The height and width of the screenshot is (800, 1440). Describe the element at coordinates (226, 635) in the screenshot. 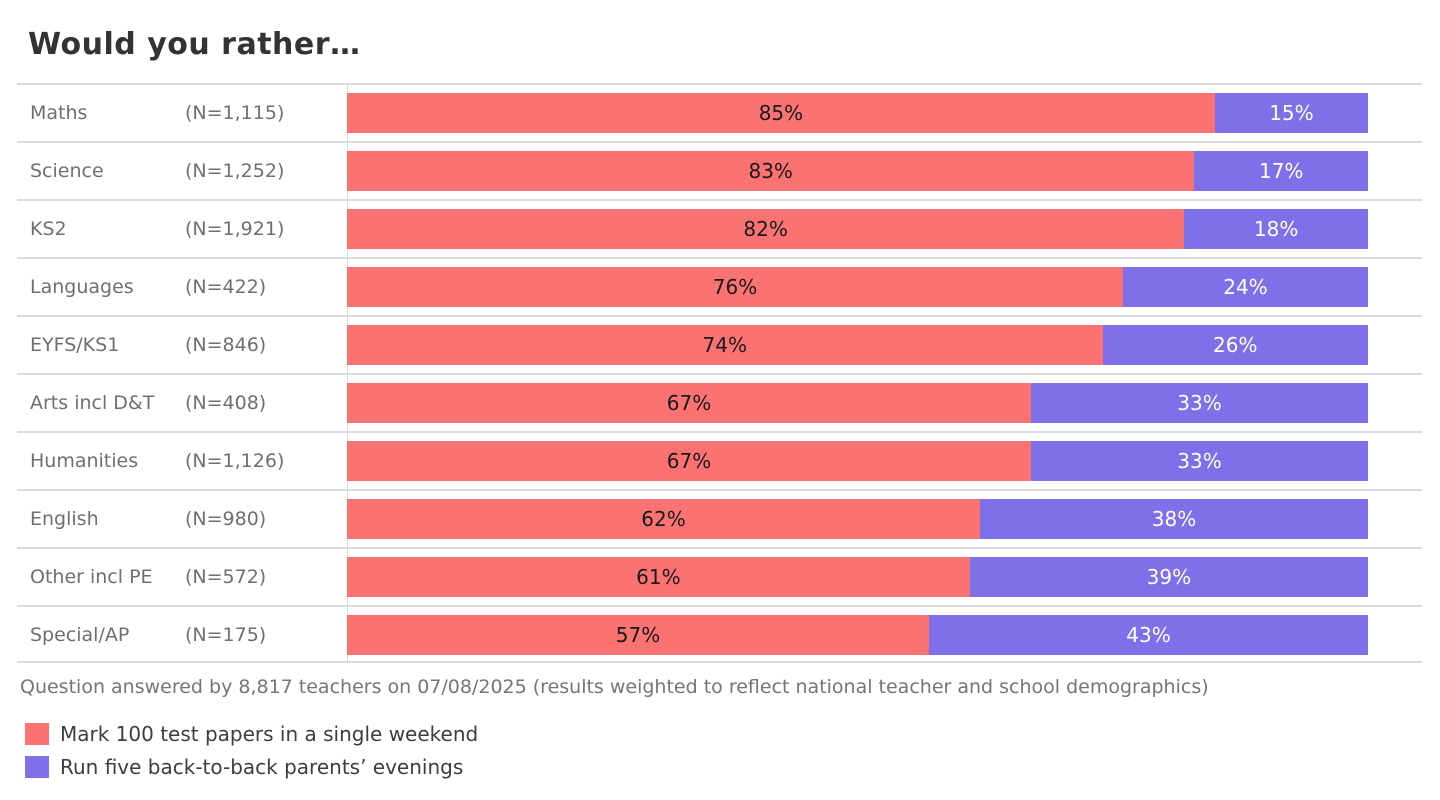

I see `sample-size-label: (N=175)` at that location.